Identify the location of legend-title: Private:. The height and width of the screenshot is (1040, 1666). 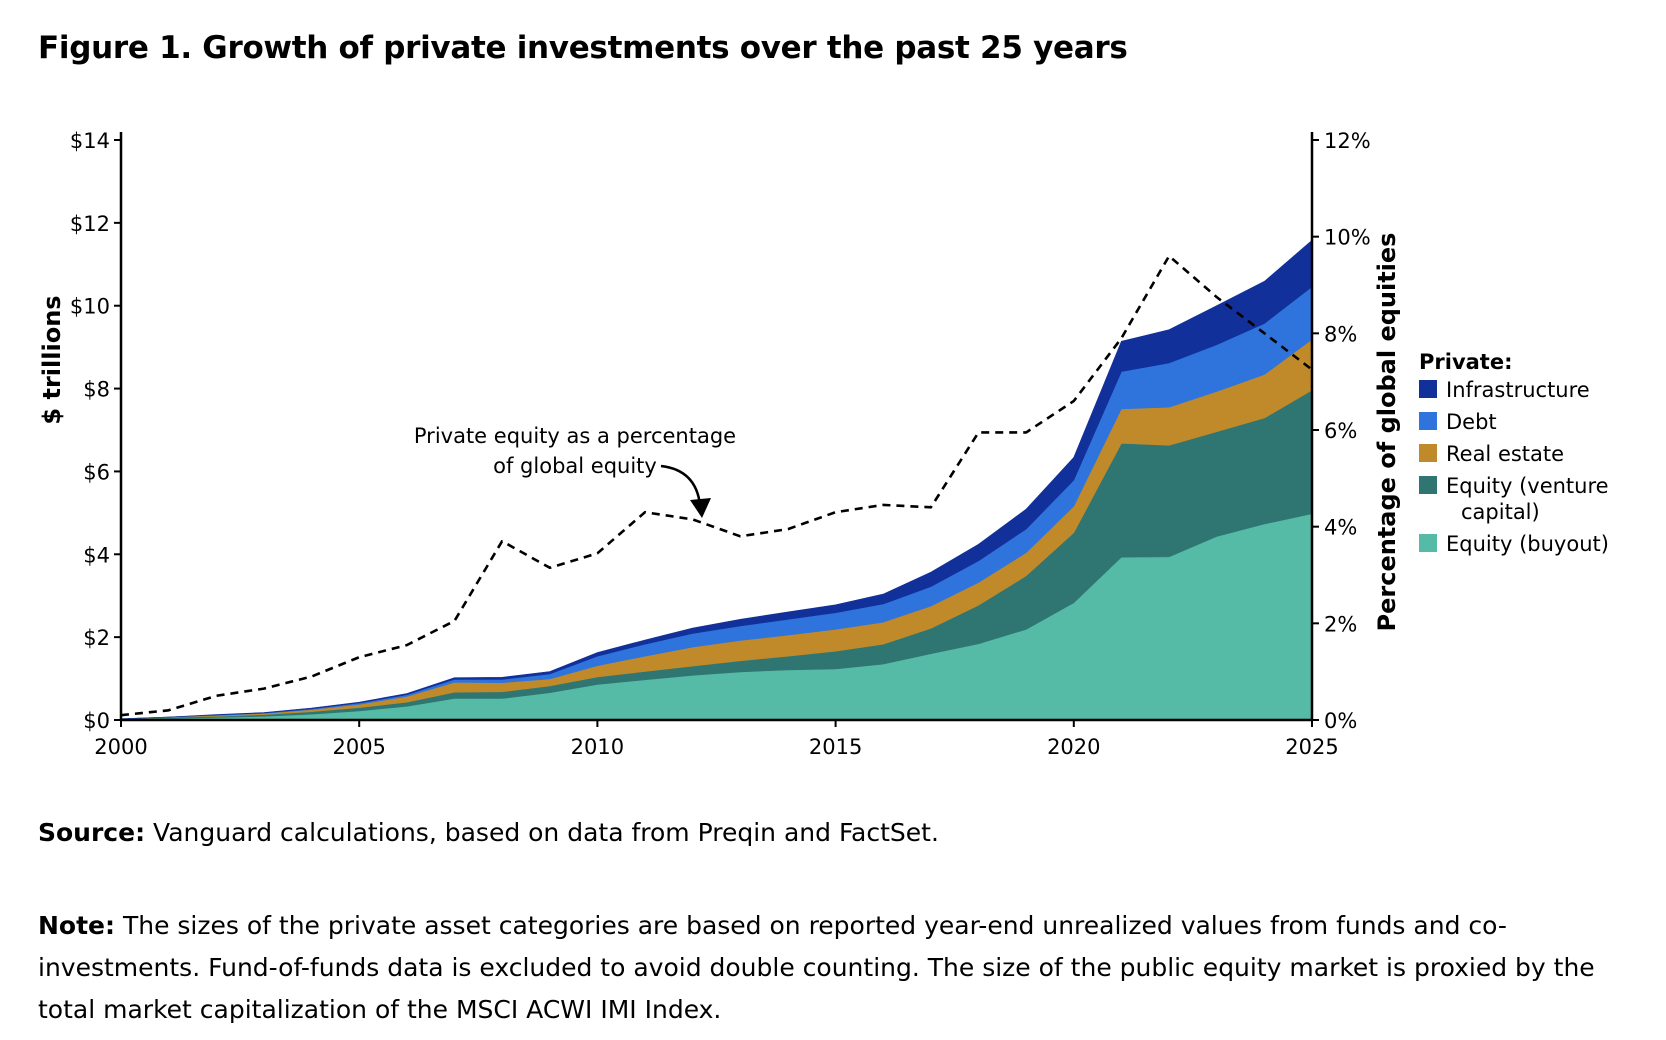
(1466, 362).